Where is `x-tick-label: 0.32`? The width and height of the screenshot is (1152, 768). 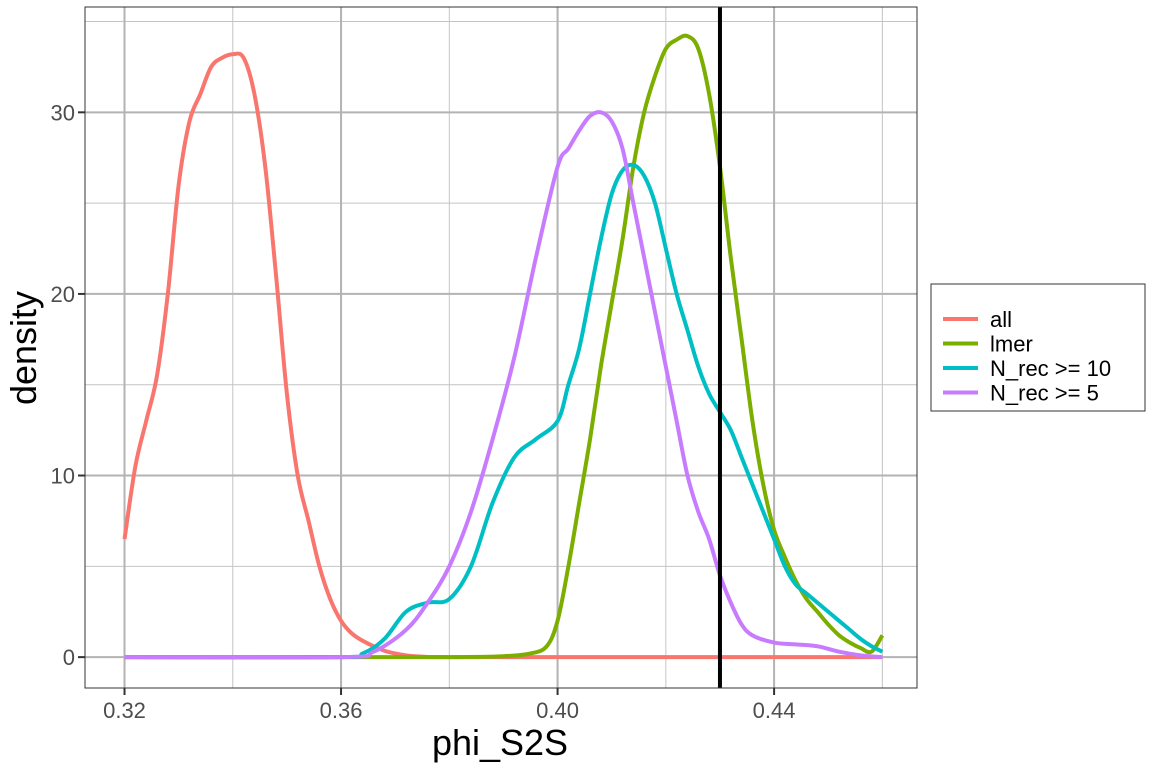
x-tick-label: 0.32 is located at coordinates (124, 710).